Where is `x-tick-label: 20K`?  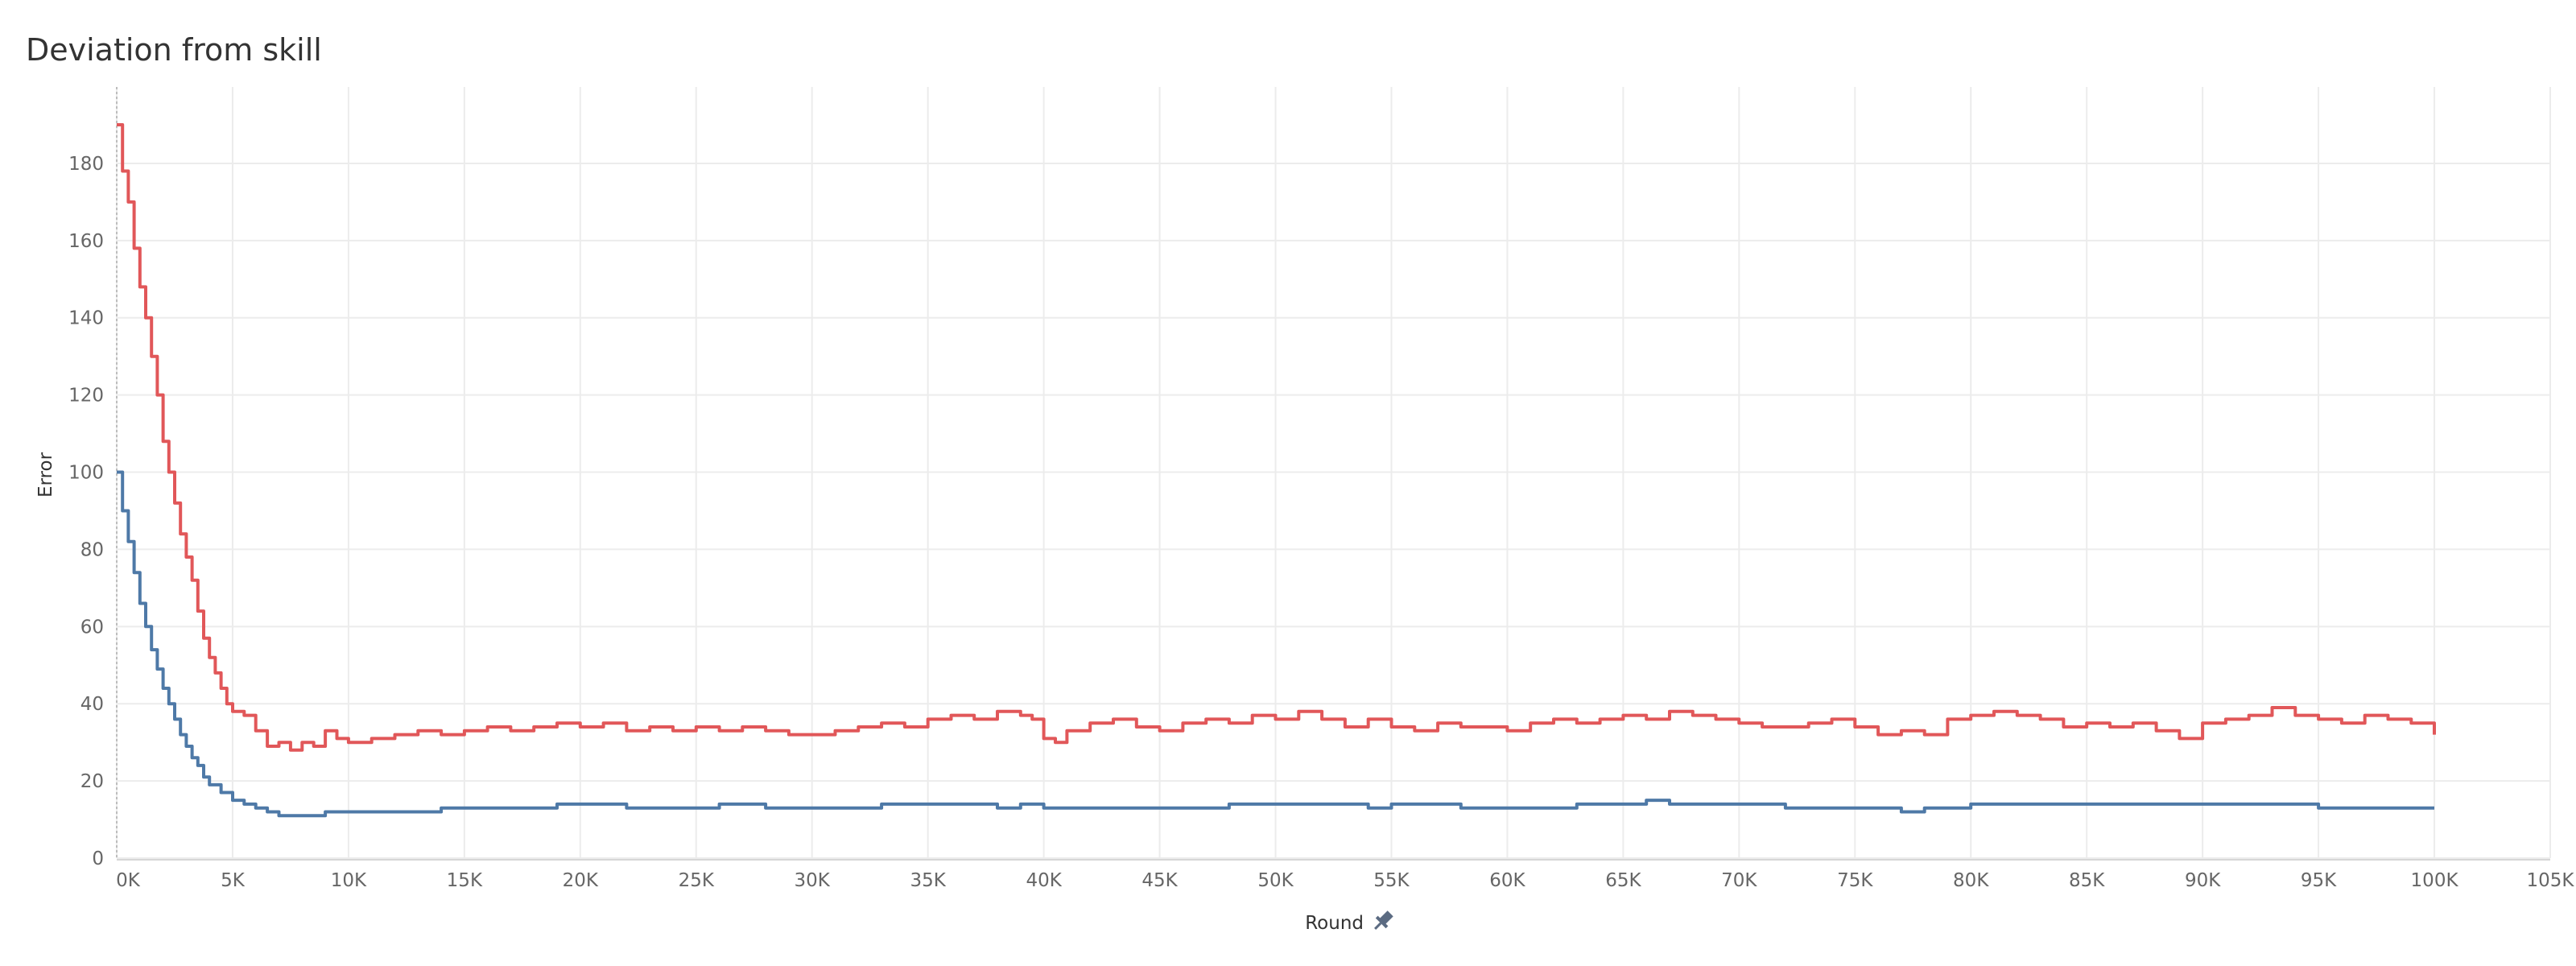 x-tick-label: 20K is located at coordinates (581, 880).